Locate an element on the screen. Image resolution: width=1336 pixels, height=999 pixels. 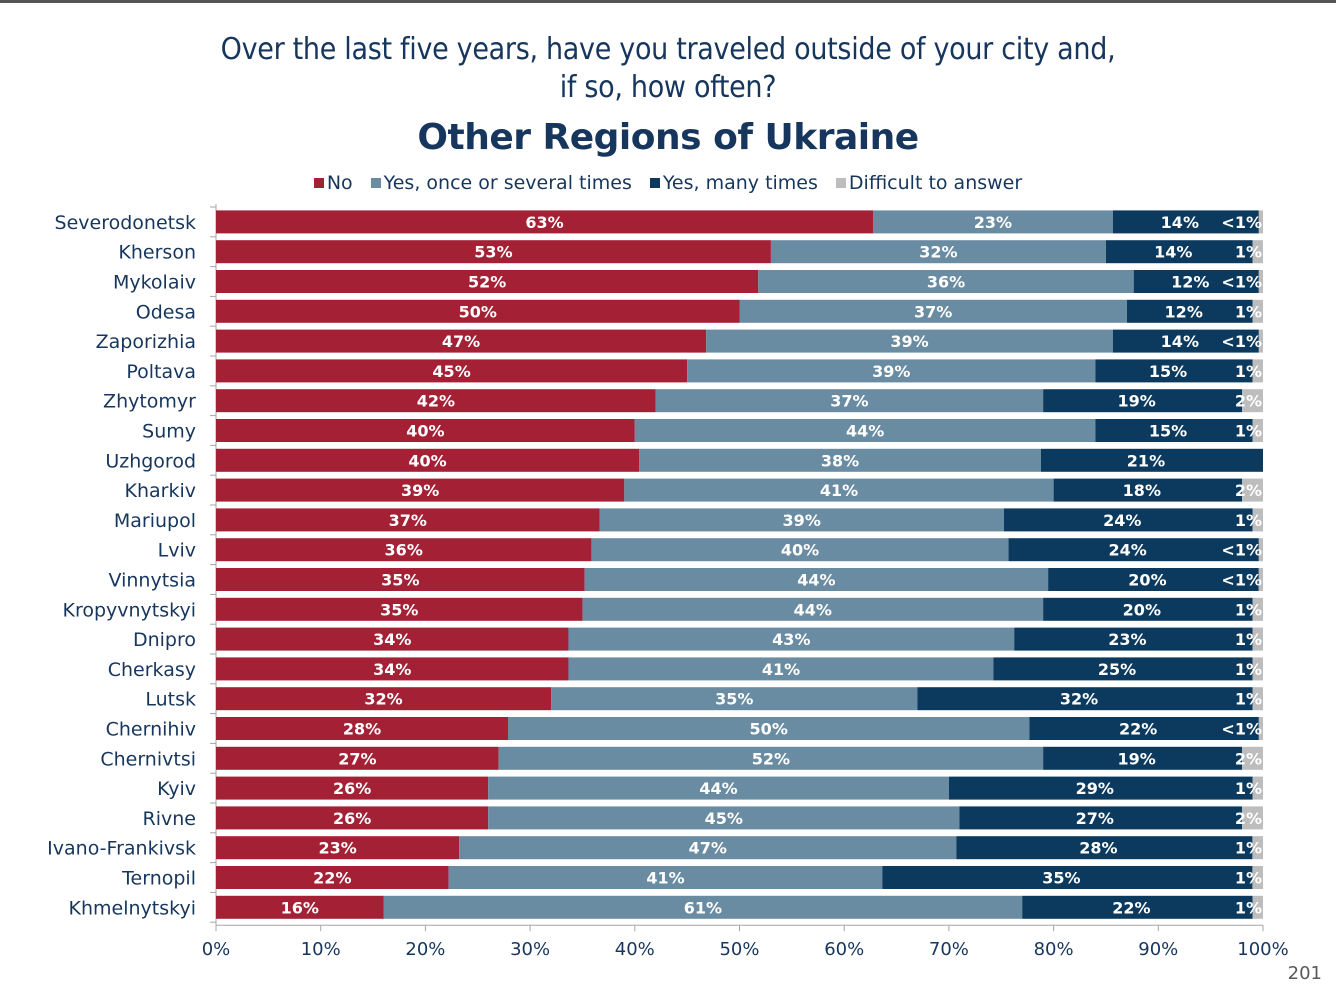
data-label: 23% is located at coordinates (337, 848).